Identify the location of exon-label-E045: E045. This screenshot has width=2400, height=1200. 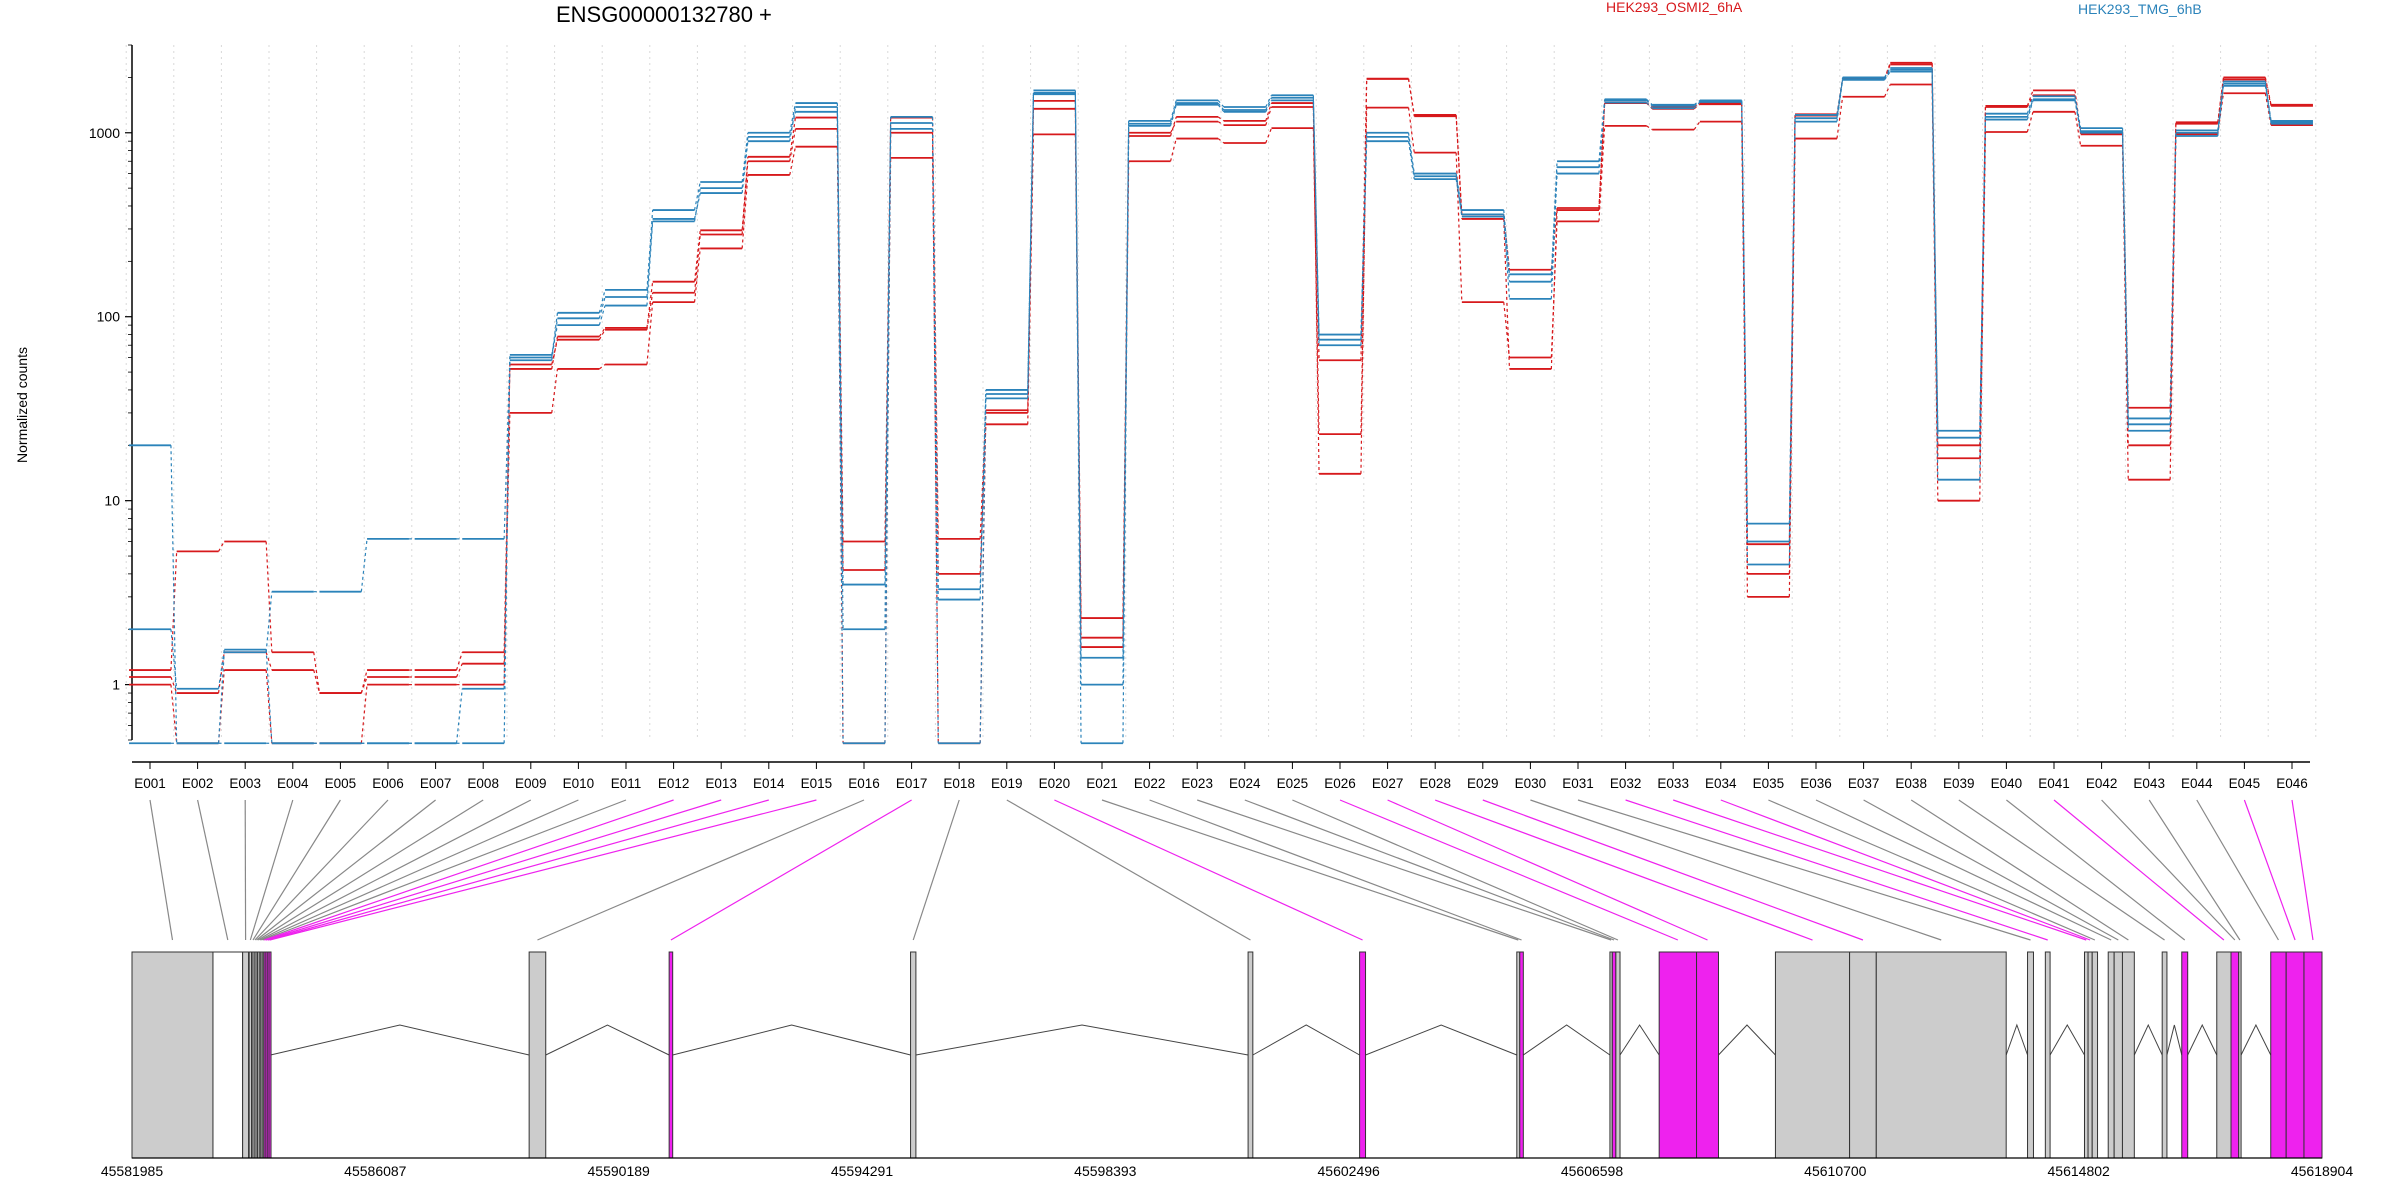
(2245, 783).